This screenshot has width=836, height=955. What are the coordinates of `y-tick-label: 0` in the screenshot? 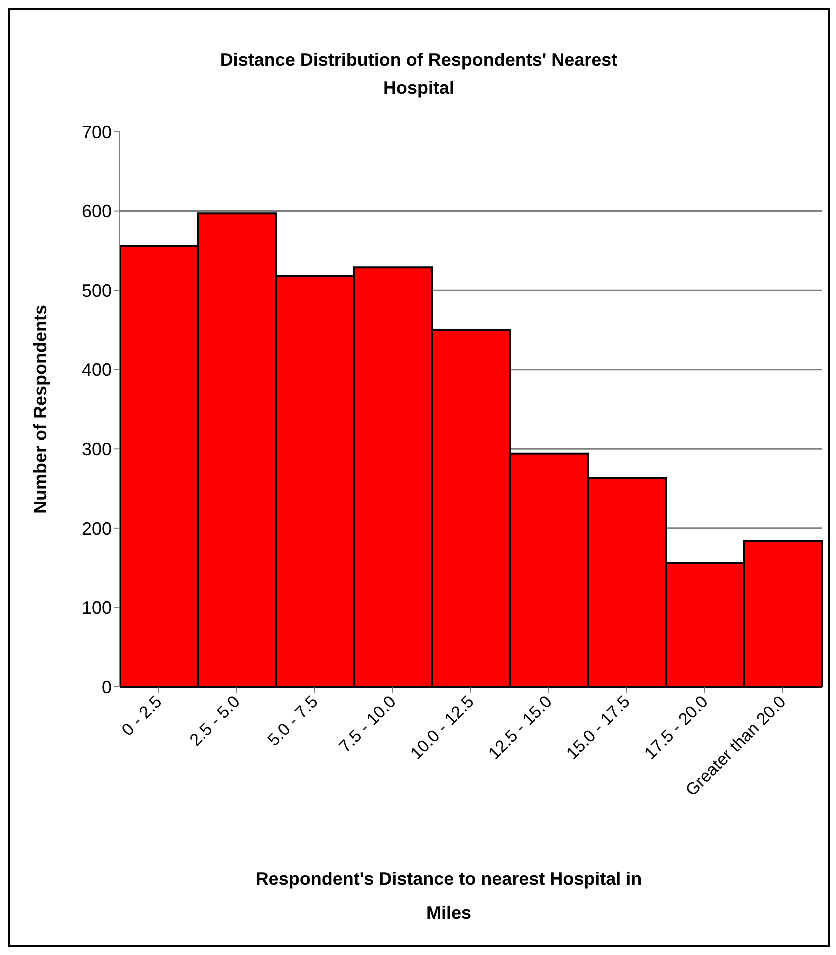 It's located at (107, 687).